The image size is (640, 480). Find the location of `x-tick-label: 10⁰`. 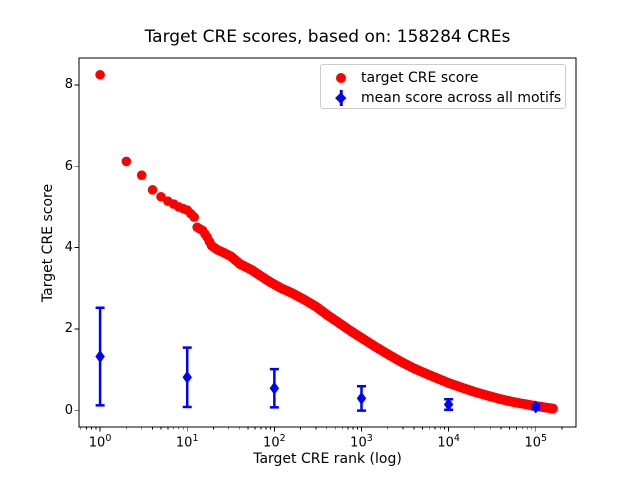

x-tick-label: 10⁰ is located at coordinates (100, 442).